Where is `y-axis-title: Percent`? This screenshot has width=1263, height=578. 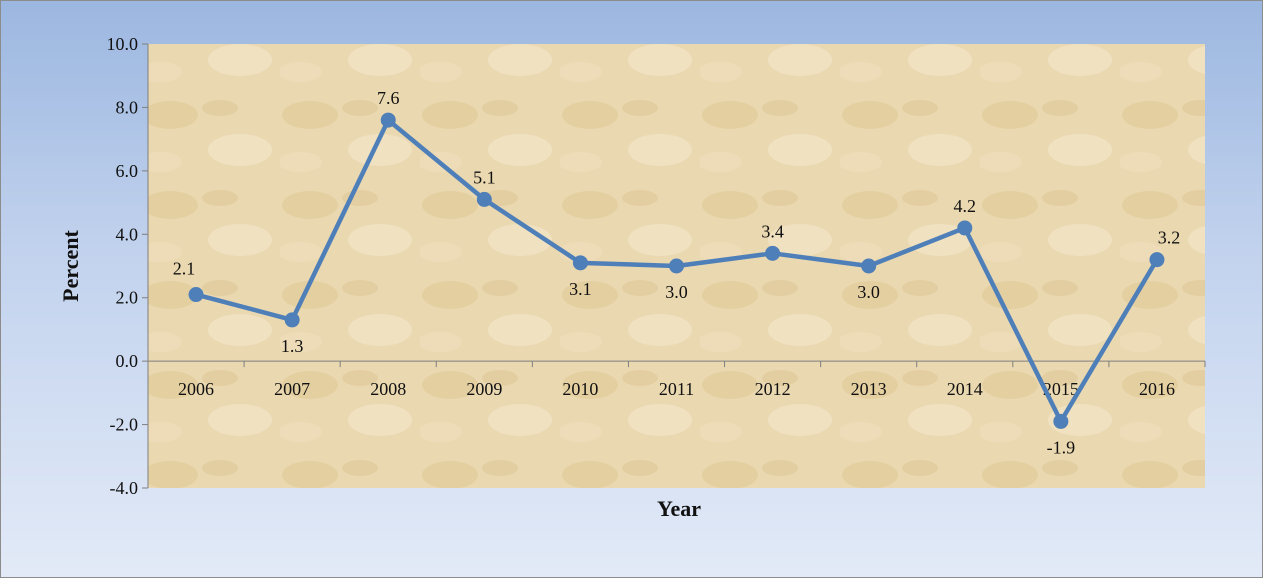
y-axis-title: Percent is located at coordinates (70, 266).